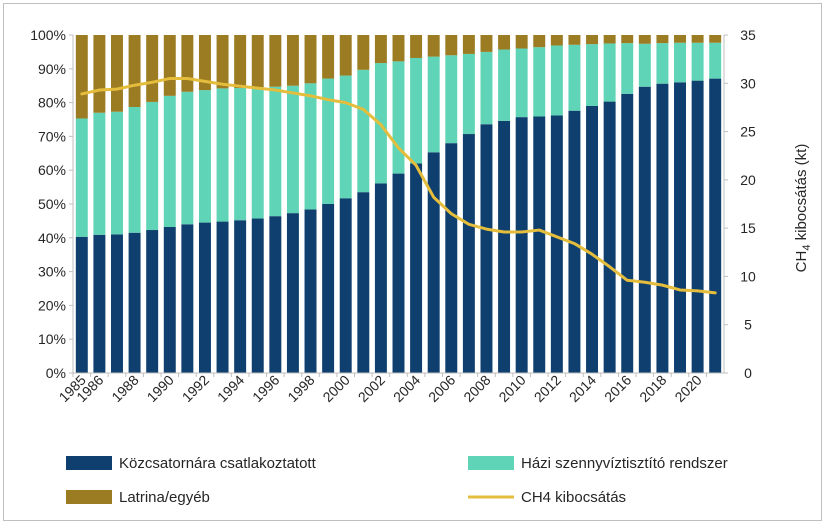  I want to click on y-right-label-subscript: 4, so click(807, 248).